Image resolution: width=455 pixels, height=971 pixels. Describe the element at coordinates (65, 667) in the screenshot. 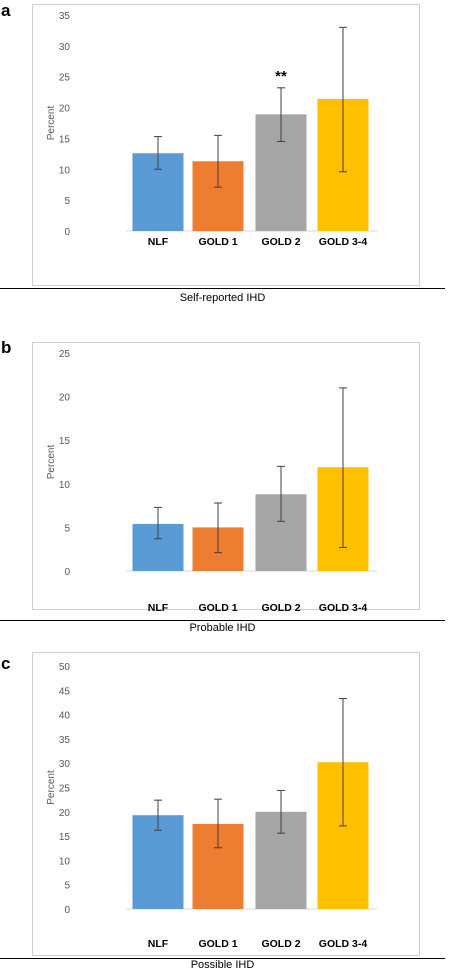

I see `y-tick-label: 50` at that location.